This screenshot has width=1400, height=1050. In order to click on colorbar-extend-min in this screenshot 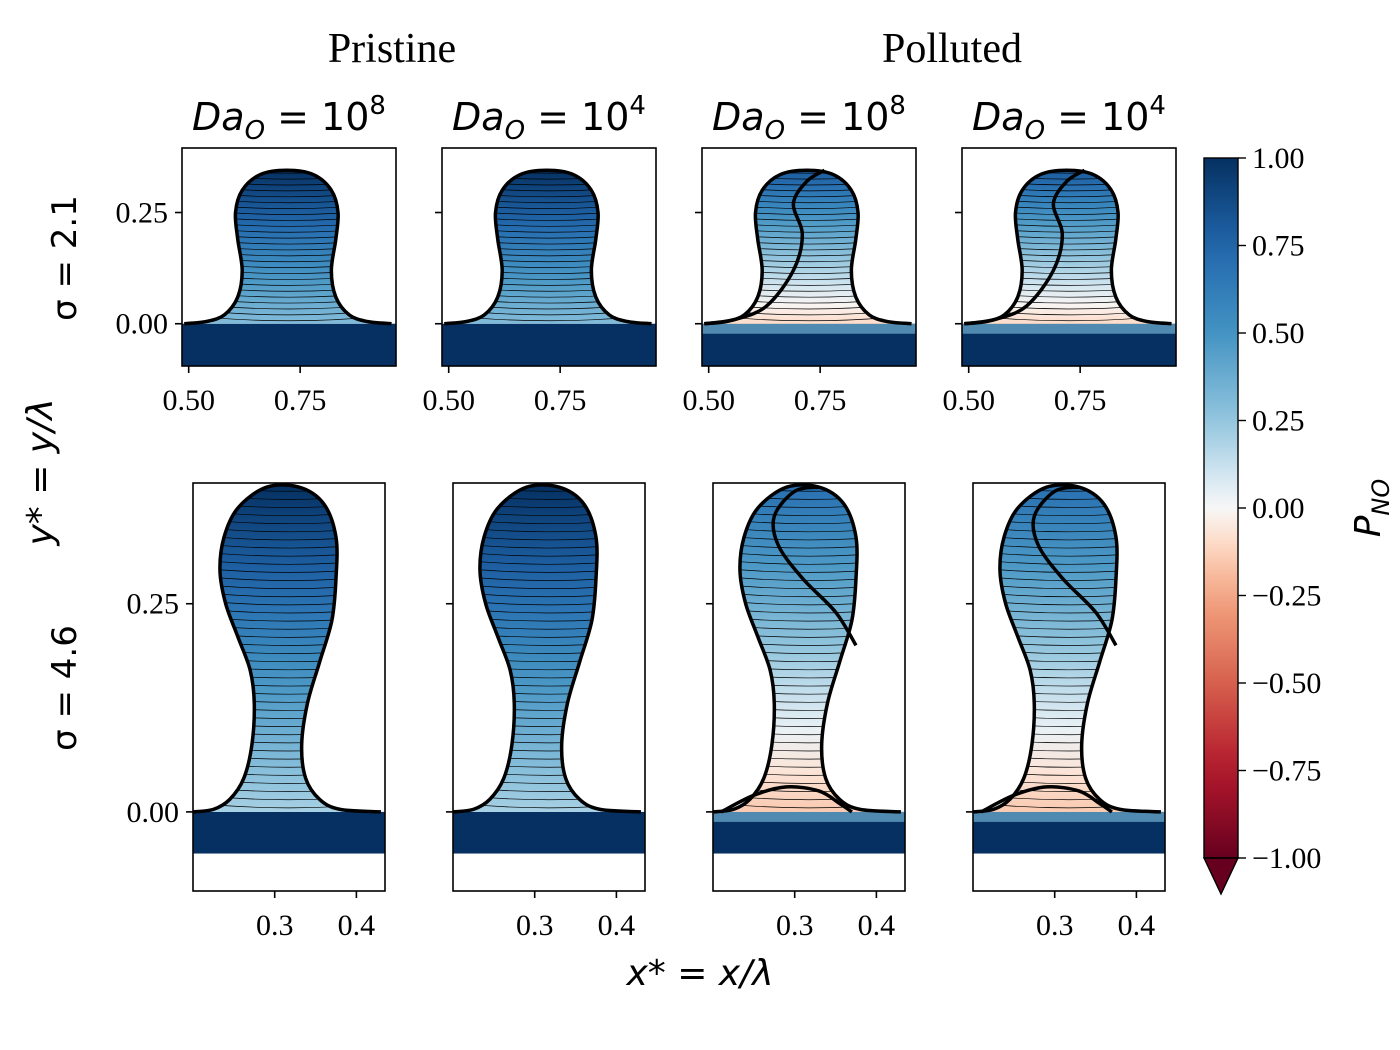, I will do `click(1221, 876)`.